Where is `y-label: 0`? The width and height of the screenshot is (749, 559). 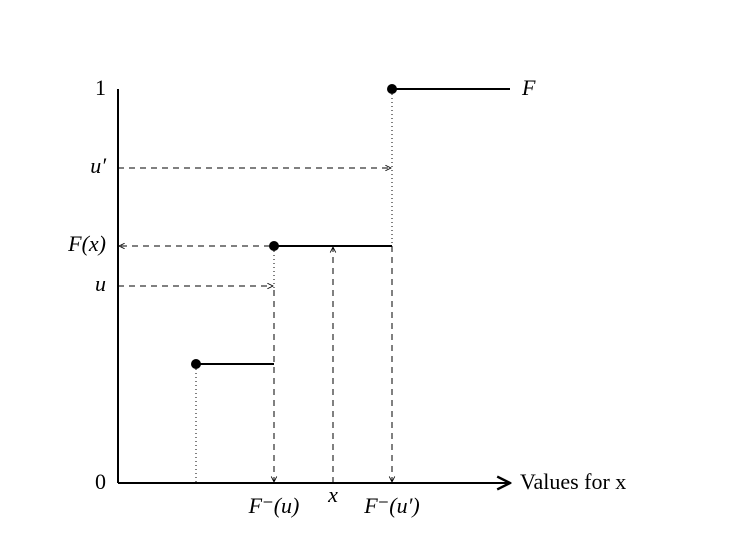 y-label: 0 is located at coordinates (100, 481).